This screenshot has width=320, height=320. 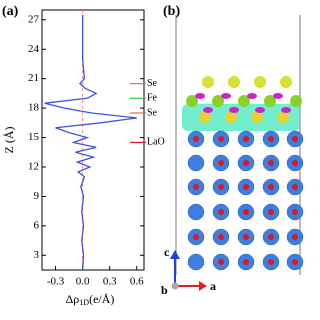 I want to click on axis-origin, so click(x=175, y=286).